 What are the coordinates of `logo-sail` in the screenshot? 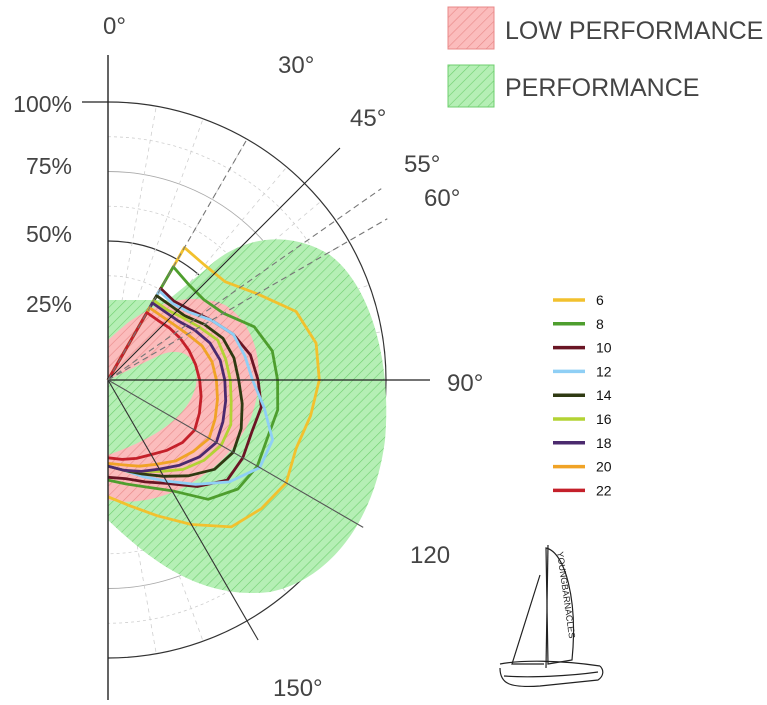 It's located at (560, 606).